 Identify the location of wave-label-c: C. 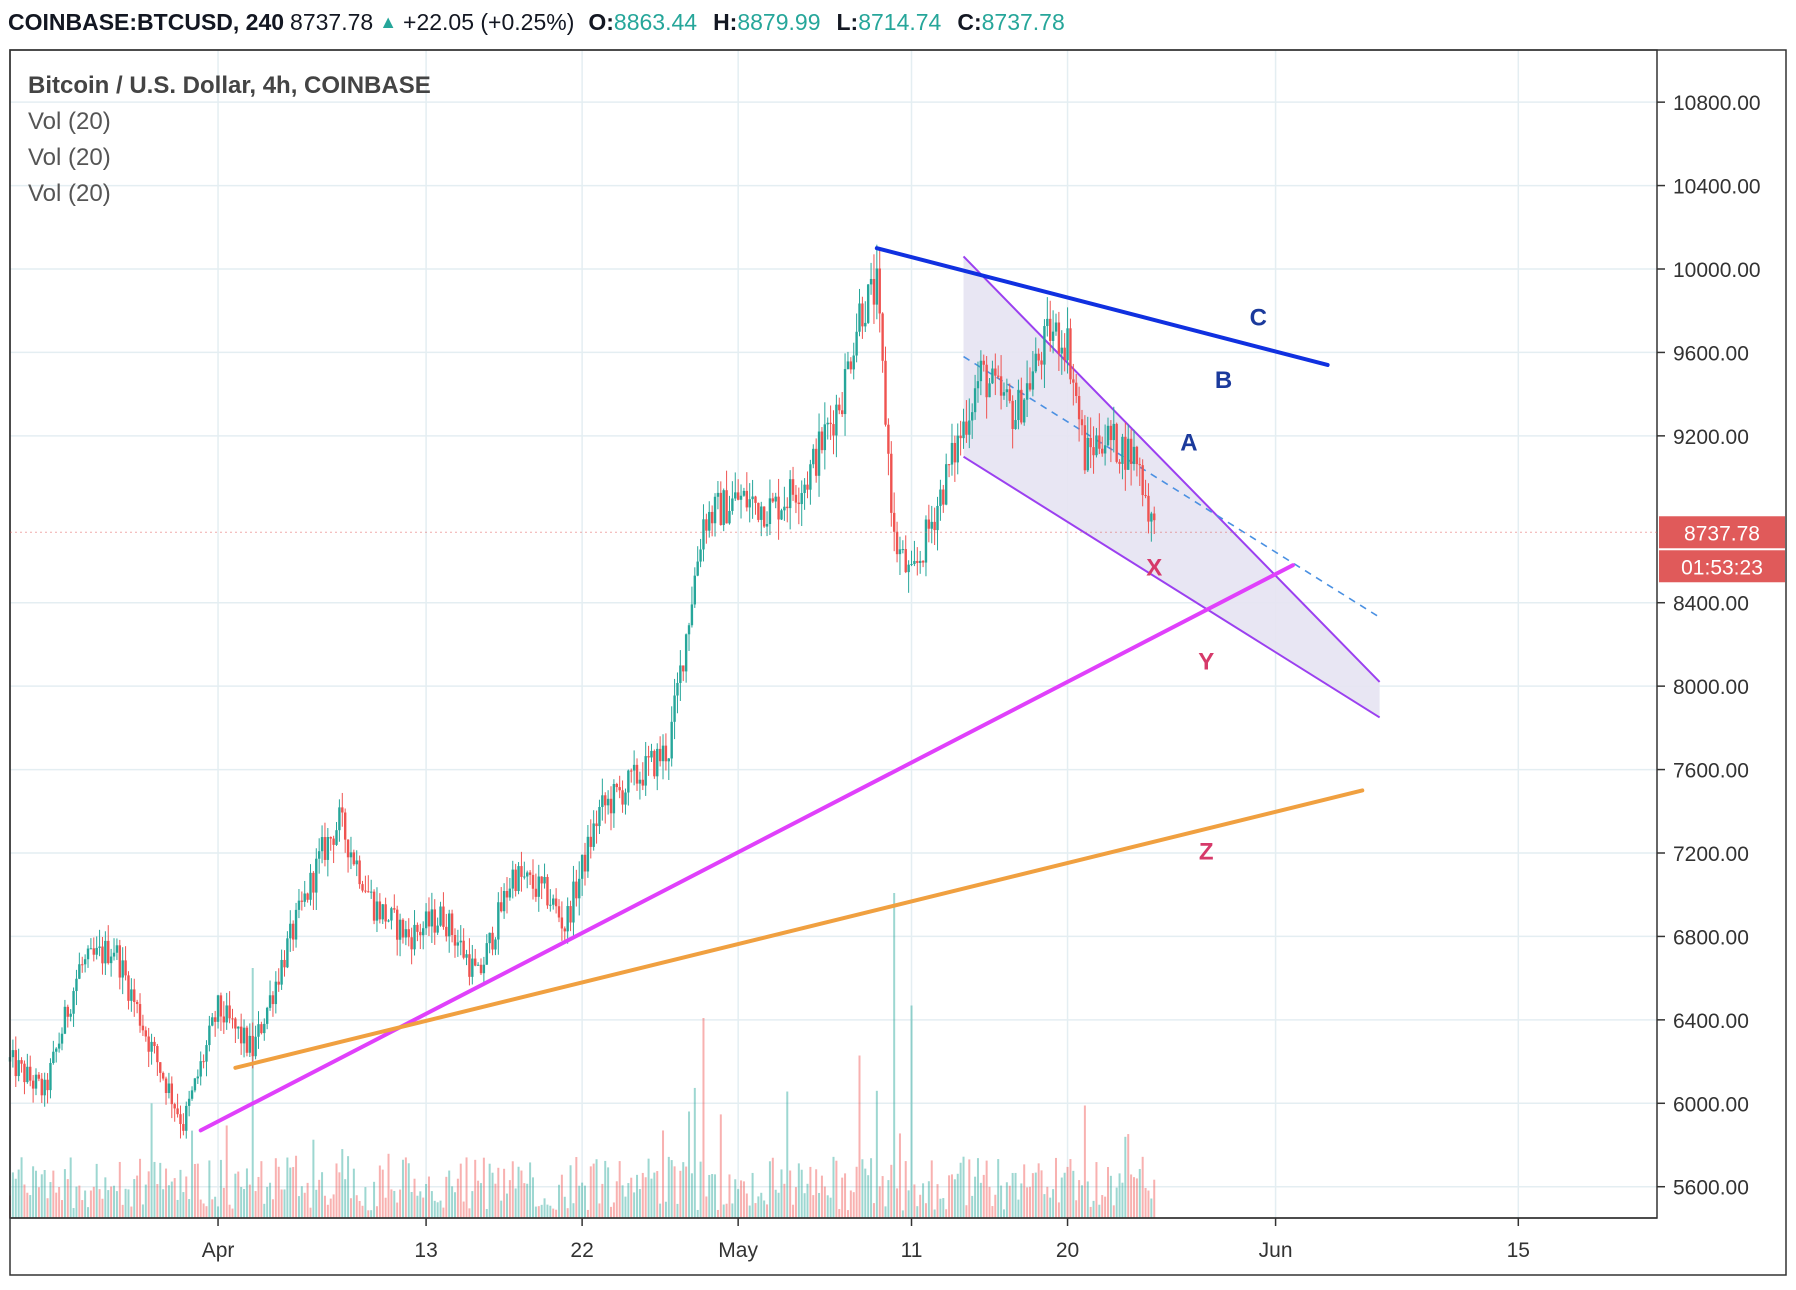
(1258, 317).